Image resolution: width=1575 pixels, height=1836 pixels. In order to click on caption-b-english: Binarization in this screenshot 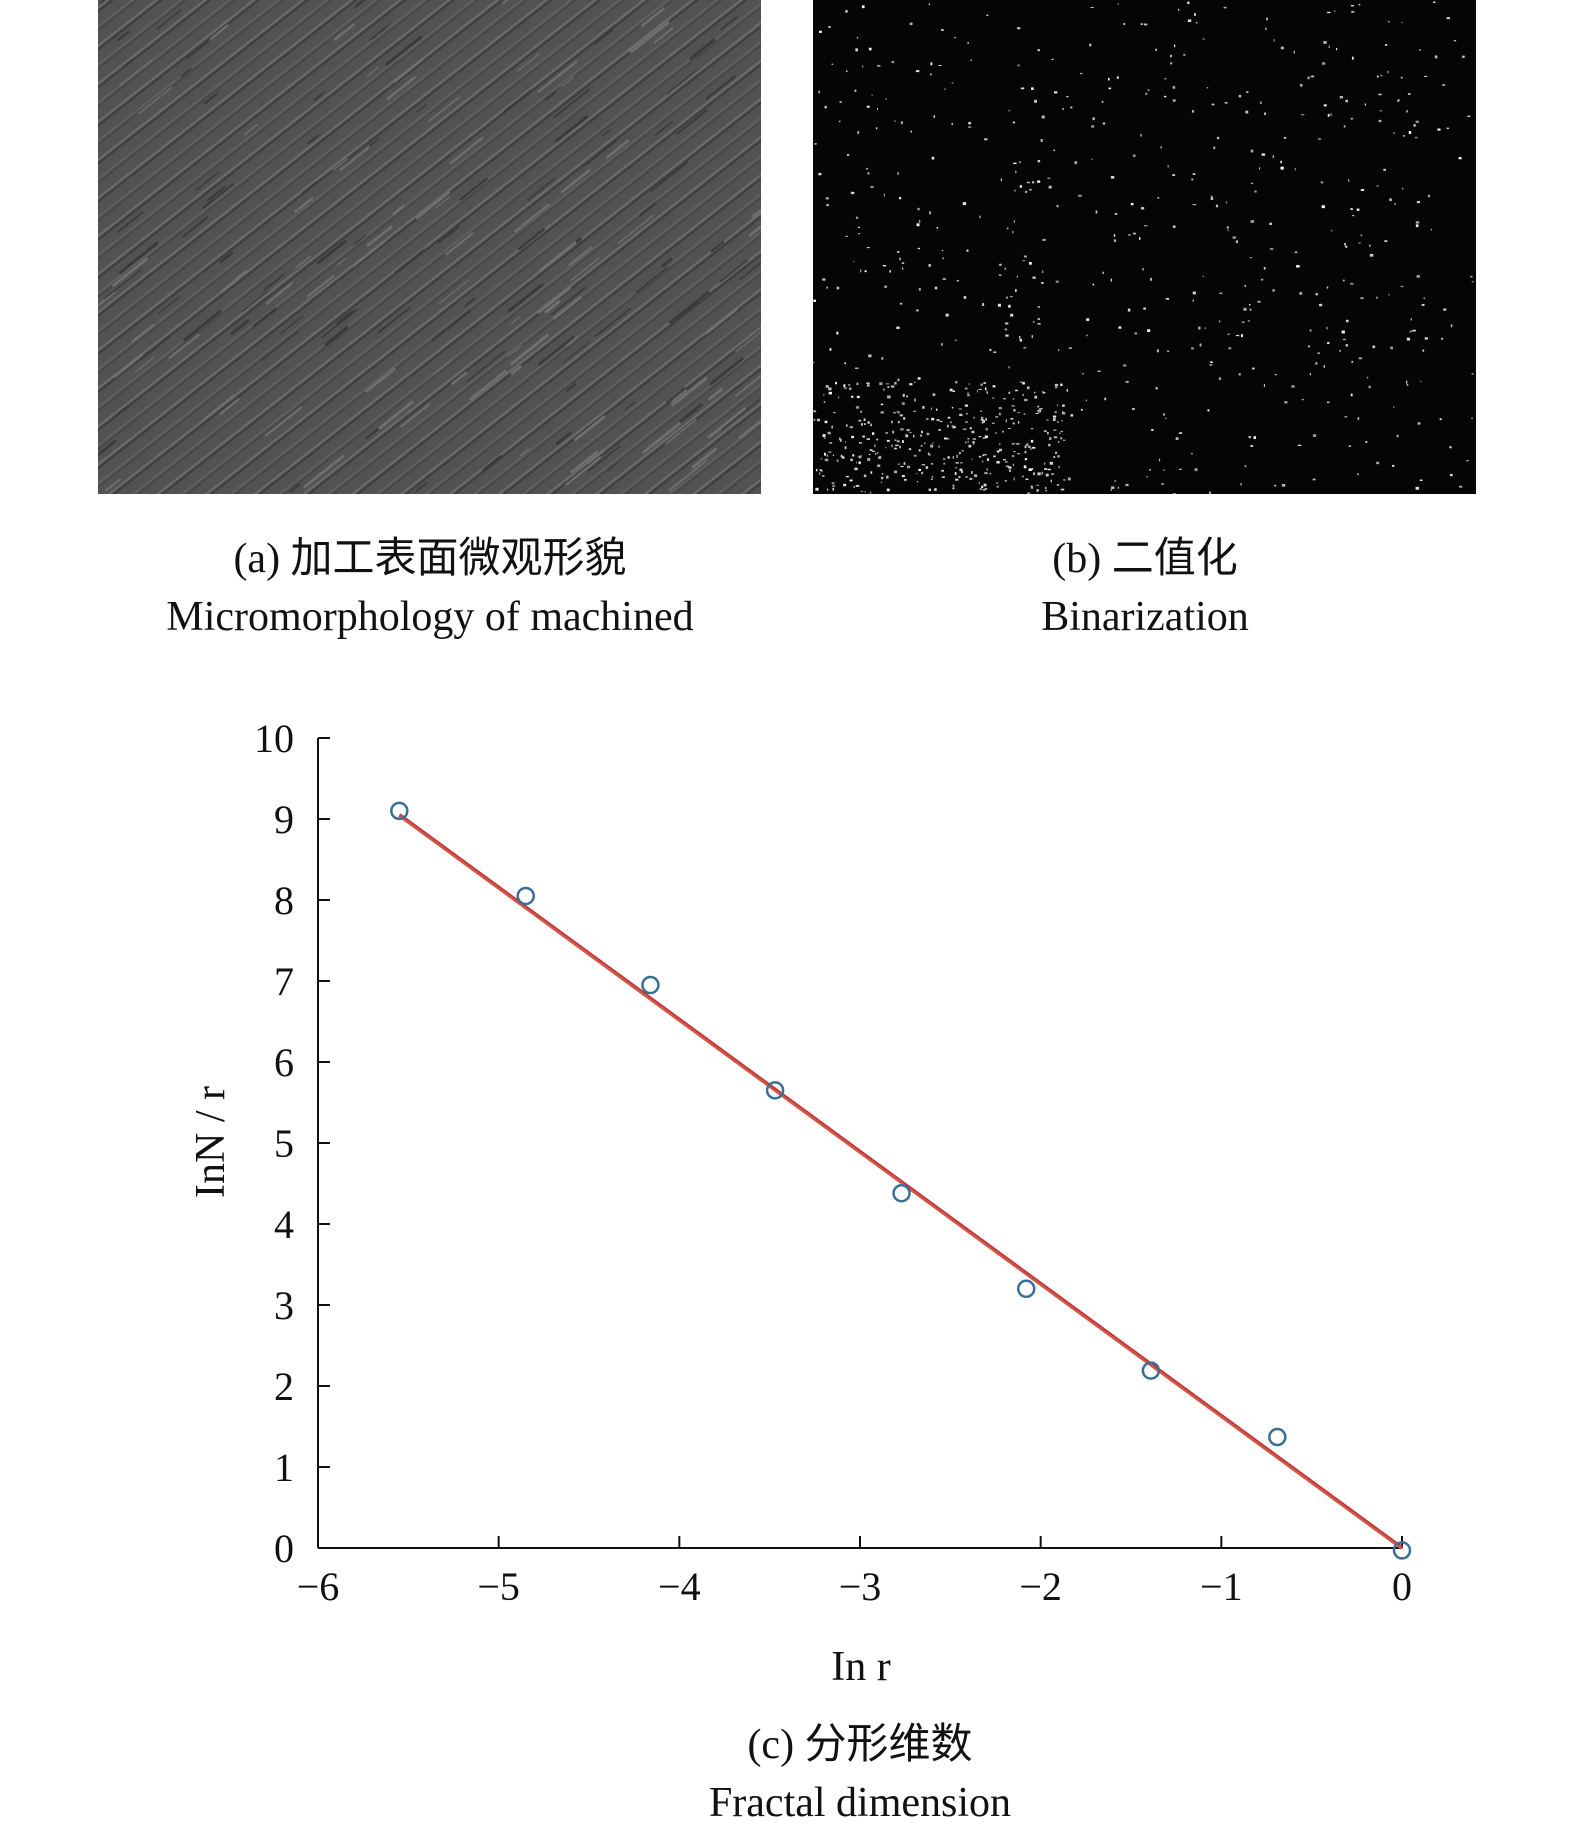, I will do `click(1145, 617)`.